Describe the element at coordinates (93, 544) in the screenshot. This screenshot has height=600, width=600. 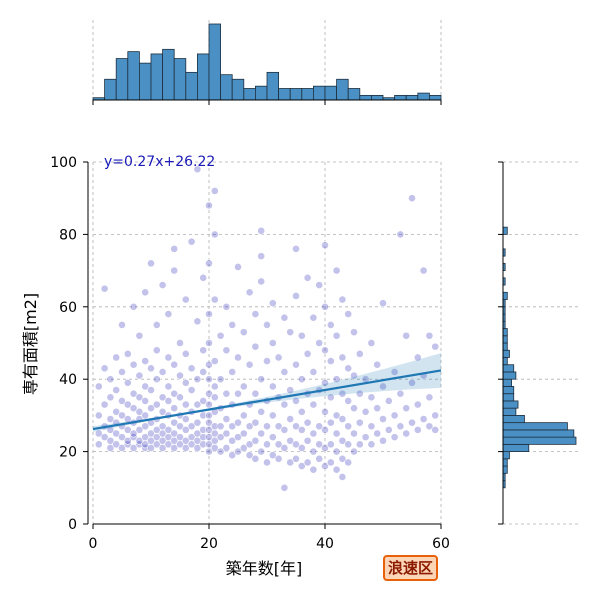
I see `x-tick-label: 0` at that location.